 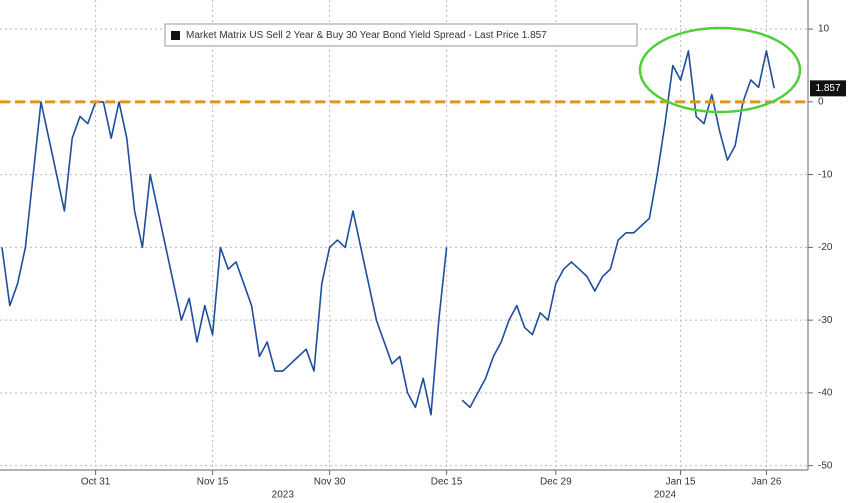 I want to click on y-tick-label: 10, so click(x=824, y=29).